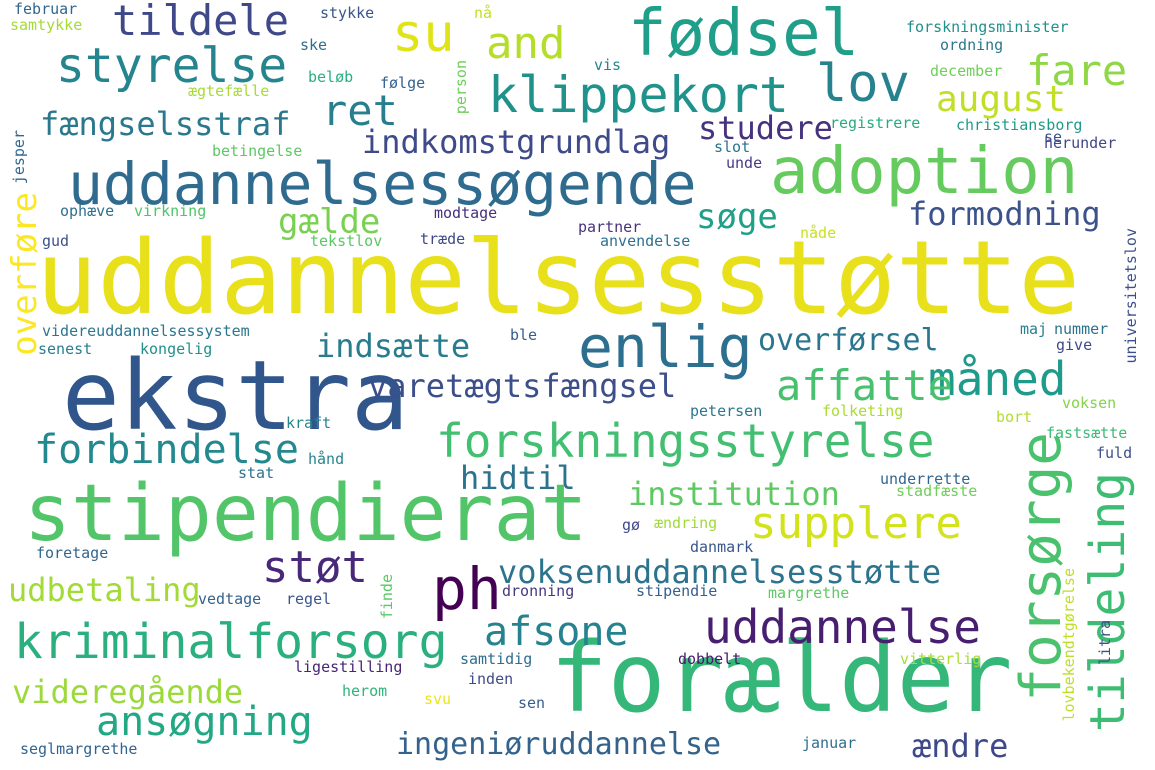 The image size is (1155, 770). I want to click on word-uddannelsesstotte: uddannelsesstøtte, so click(558, 278).